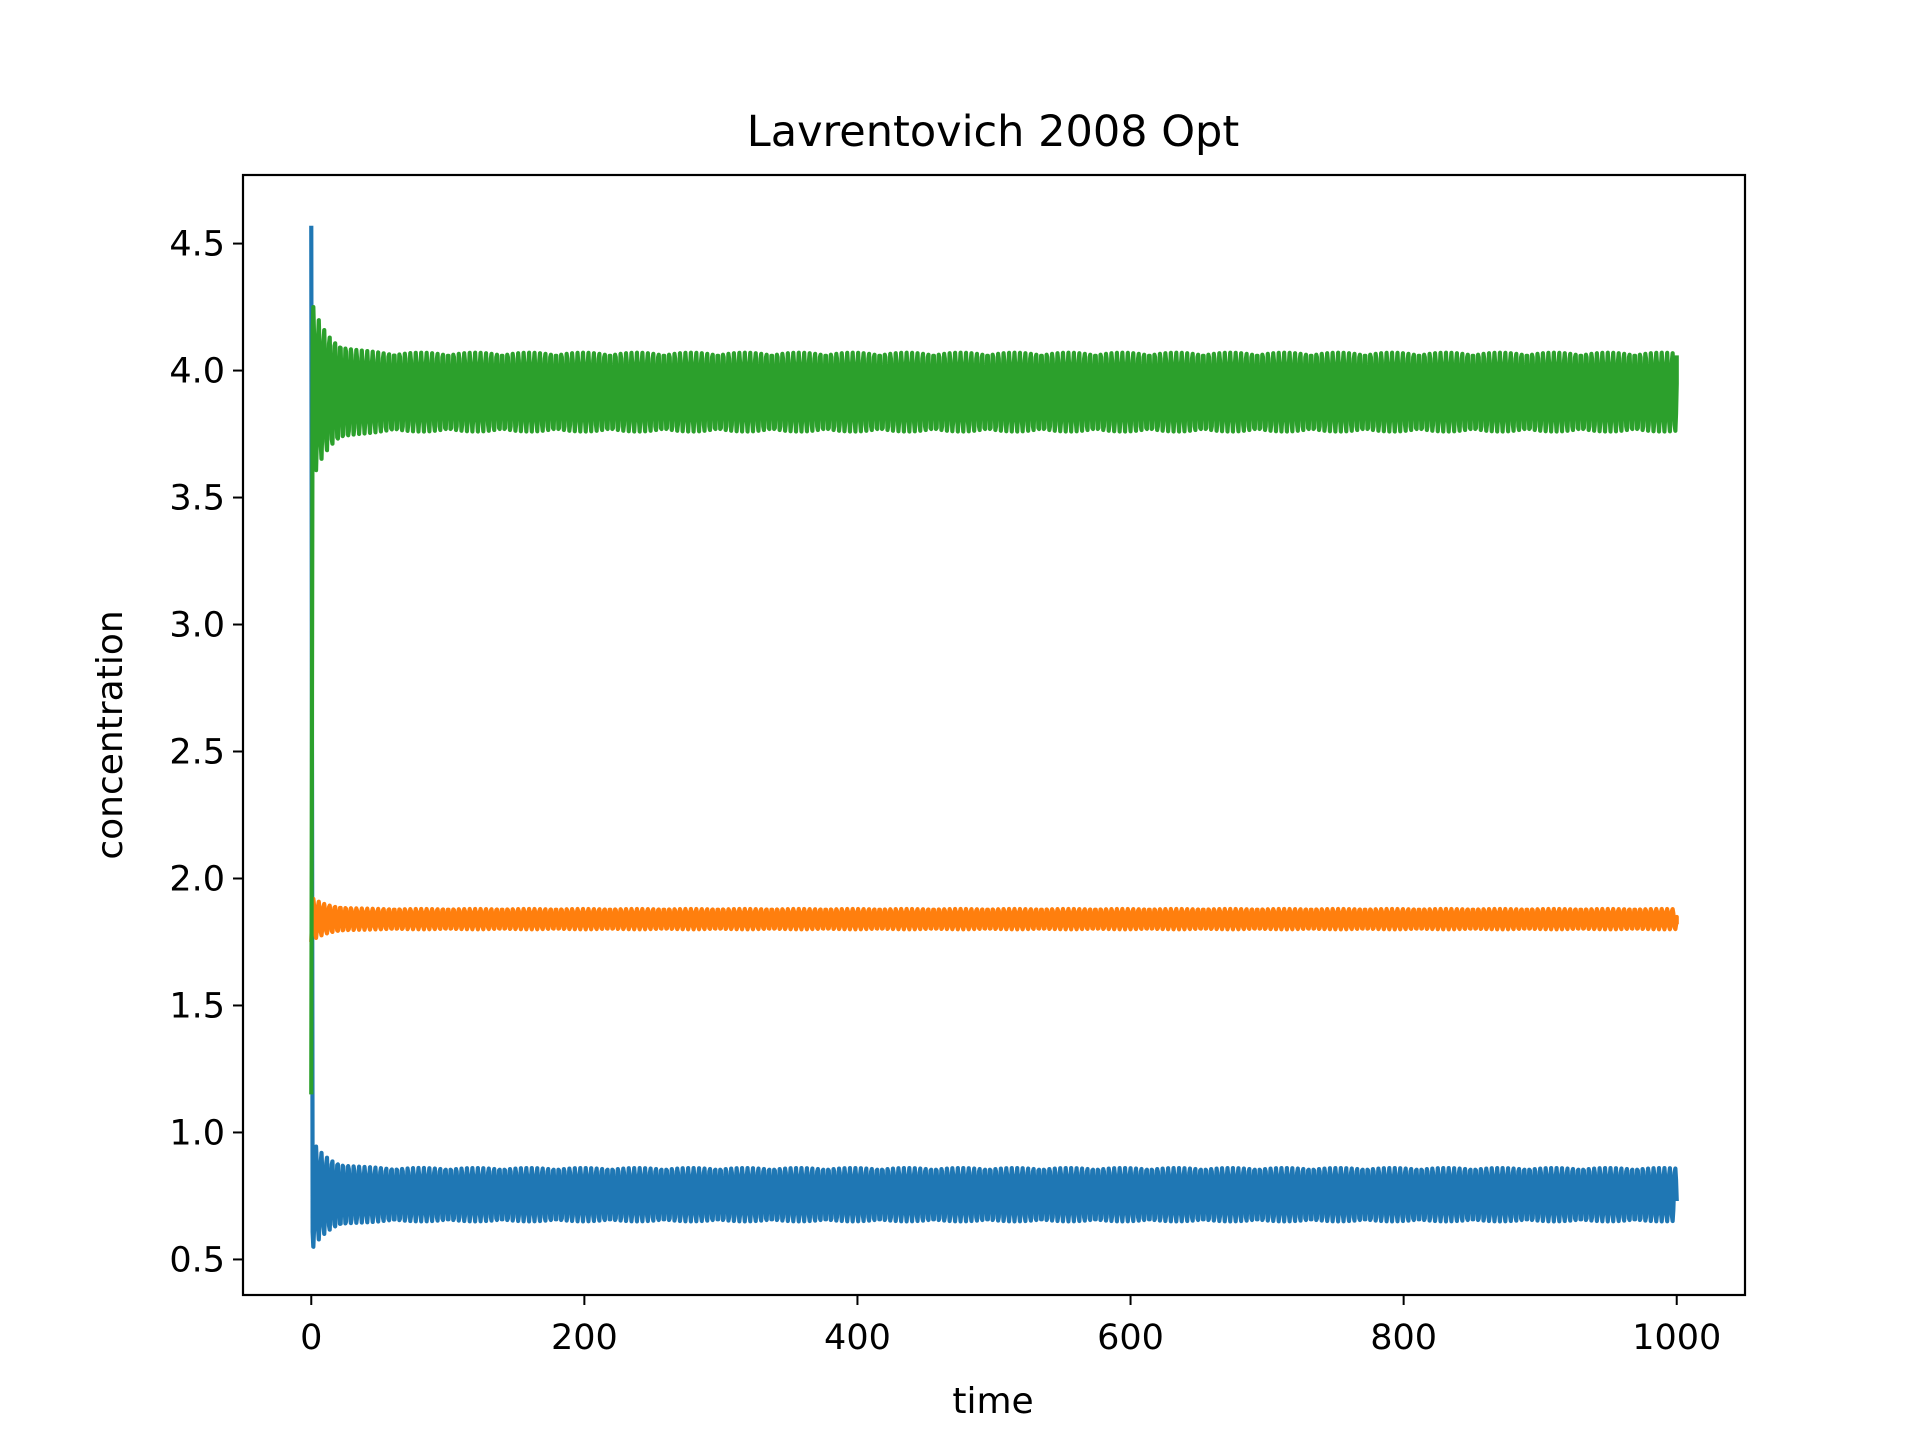  I want to click on y-tick-label: 3.5, so click(197, 499).